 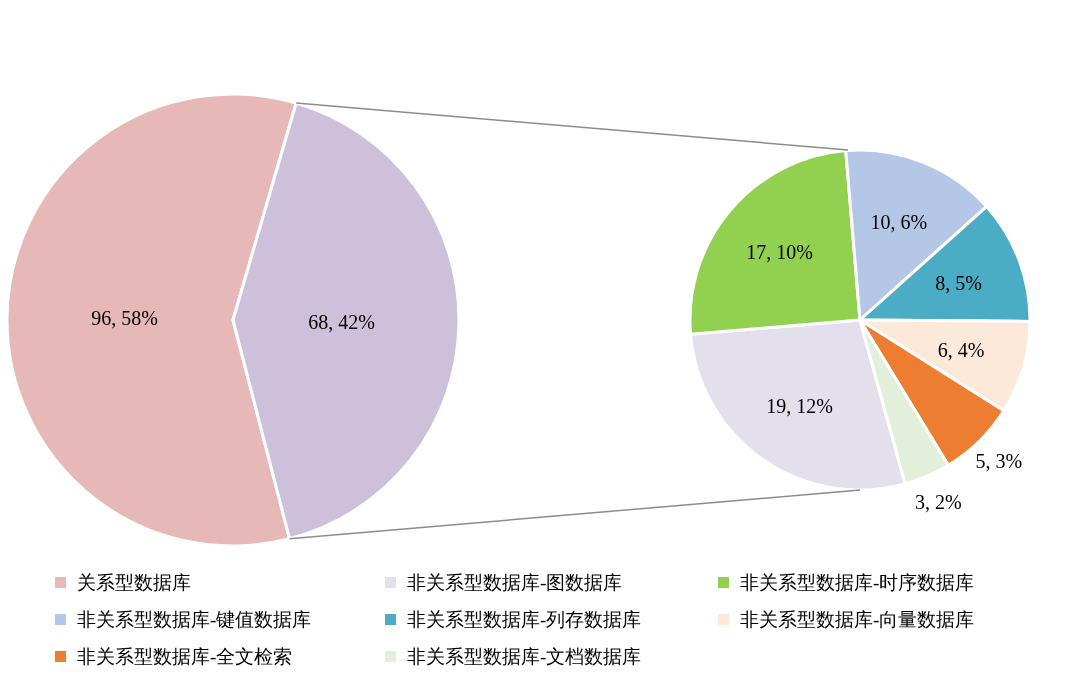 I want to click on legend-label: 非关系型数据库-列存数据库, so click(x=524, y=619).